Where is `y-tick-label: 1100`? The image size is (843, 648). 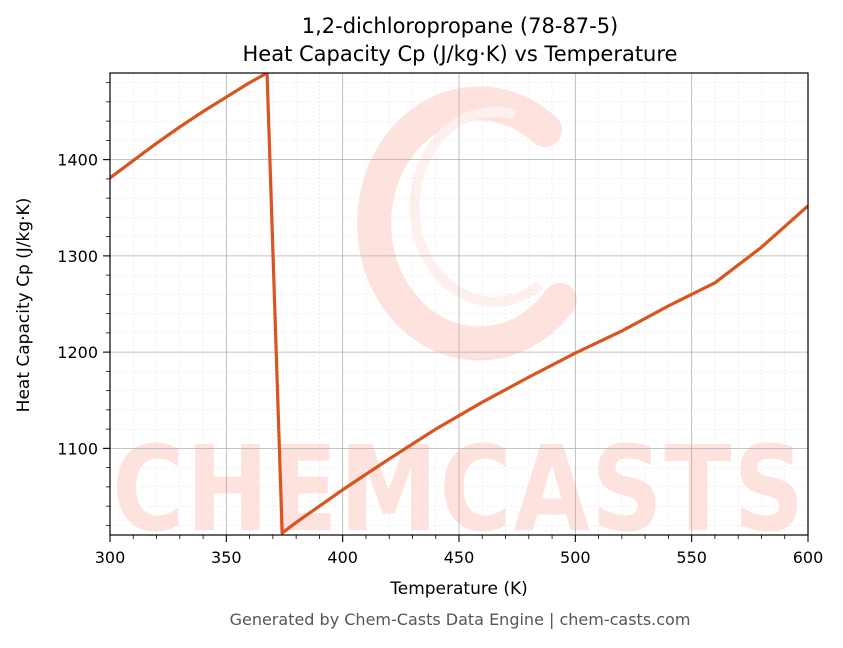
y-tick-label: 1100 is located at coordinates (77, 448).